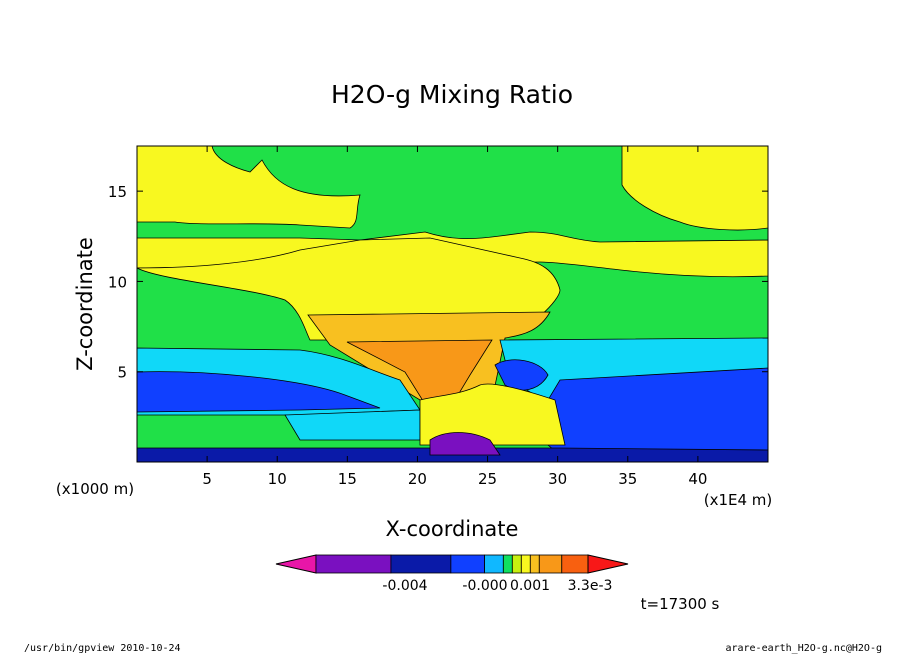 The height and width of the screenshot is (654, 904). What do you see at coordinates (803, 648) in the screenshot?
I see `footer-right: arare-earth_H2O-g.nc@H2O-g` at bounding box center [803, 648].